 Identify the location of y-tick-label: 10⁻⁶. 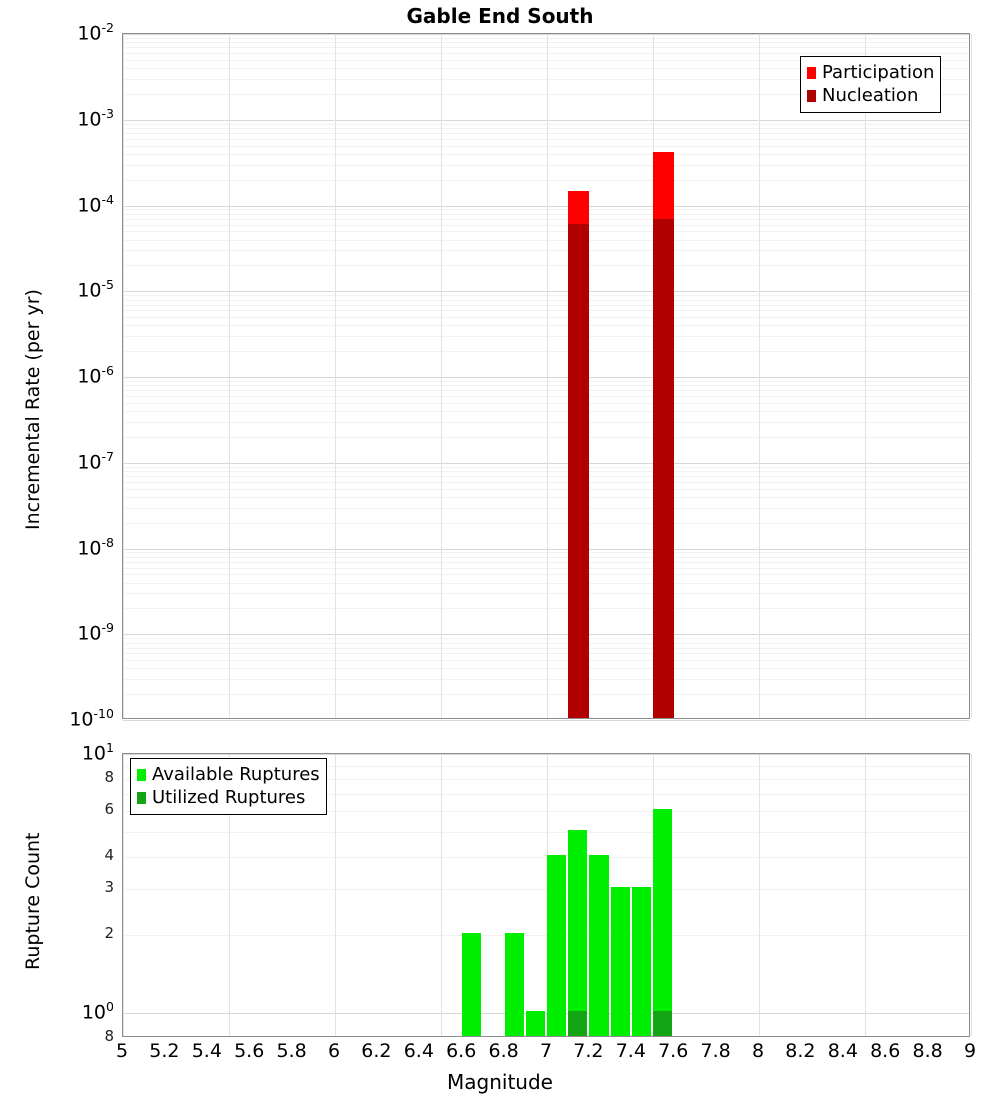
(95, 375).